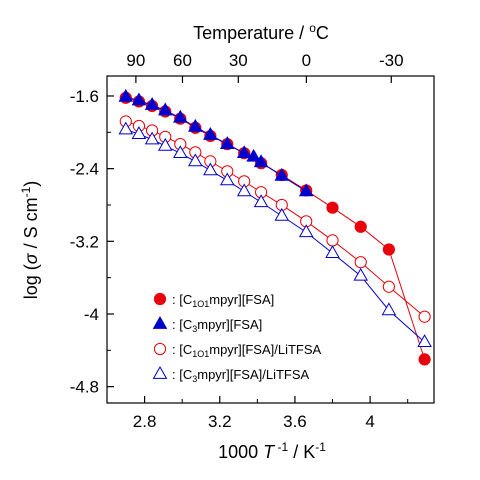 The image size is (480, 480). Describe the element at coordinates (91, 314) in the screenshot. I see `y-tick-label: -4` at that location.